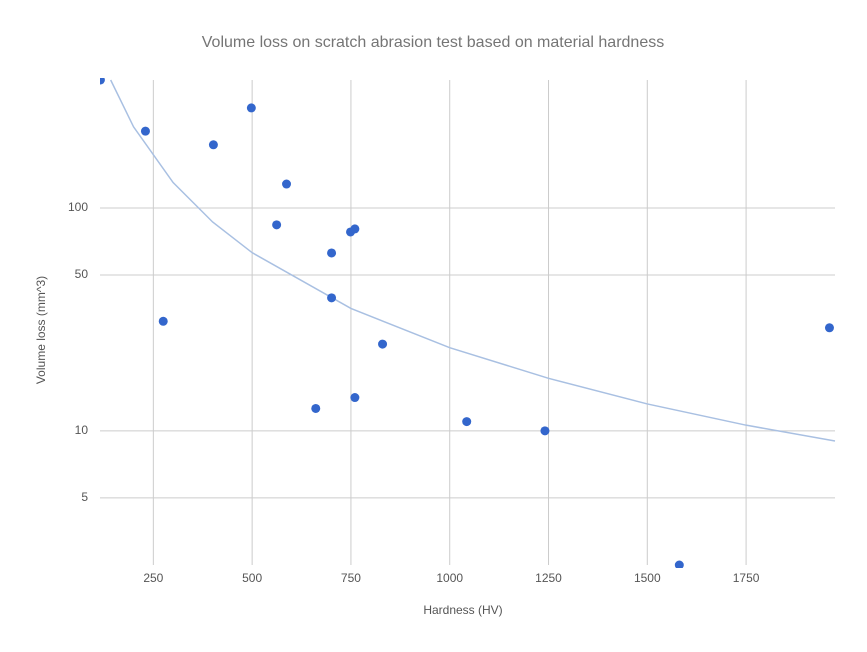 The width and height of the screenshot is (867, 652). Describe the element at coordinates (252, 578) in the screenshot. I see `x-tick-label: 500` at that location.